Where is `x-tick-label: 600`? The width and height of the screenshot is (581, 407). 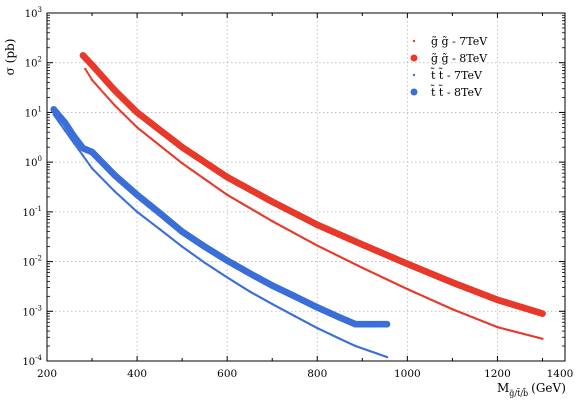 x-tick-label: 600 is located at coordinates (227, 374).